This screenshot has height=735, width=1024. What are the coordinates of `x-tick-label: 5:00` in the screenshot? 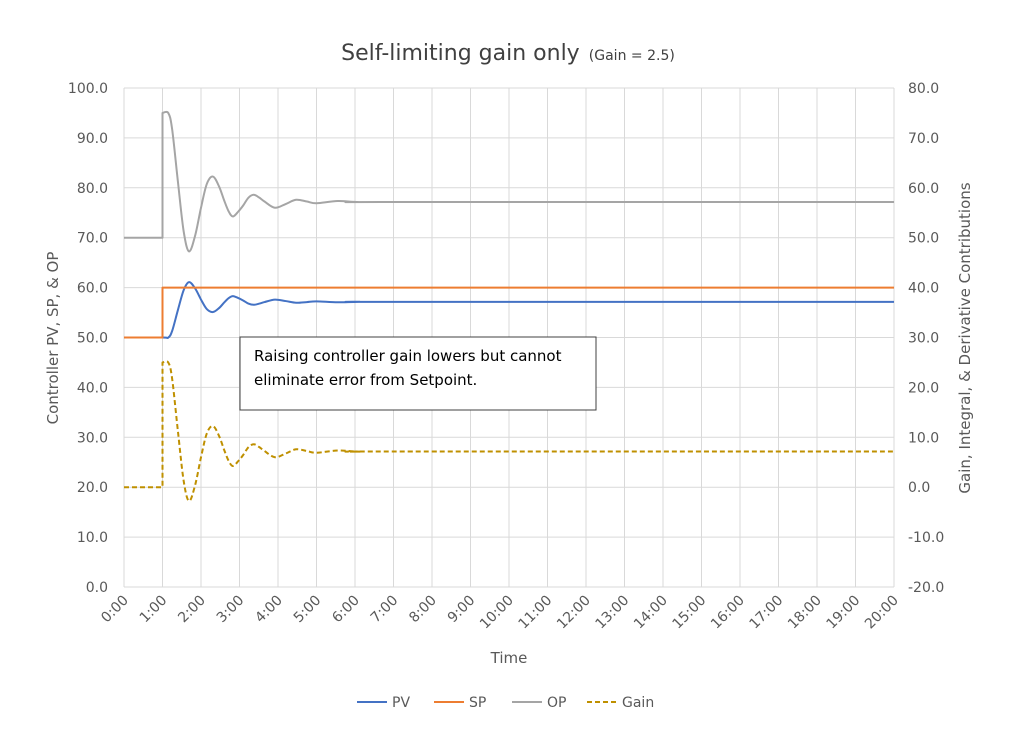 It's located at (308, 610).